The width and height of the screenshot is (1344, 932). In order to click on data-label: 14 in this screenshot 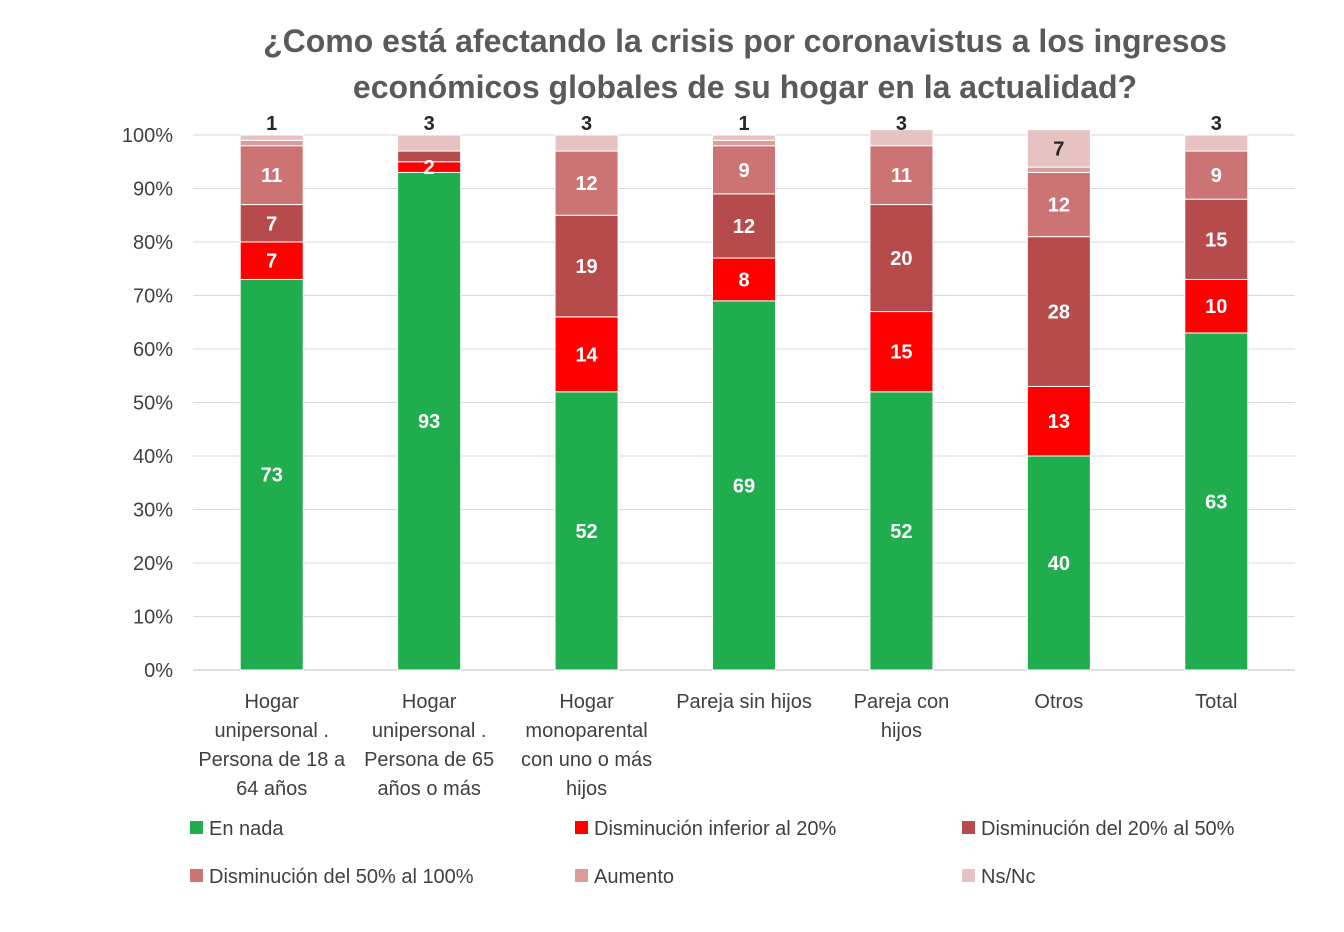, I will do `click(586, 355)`.